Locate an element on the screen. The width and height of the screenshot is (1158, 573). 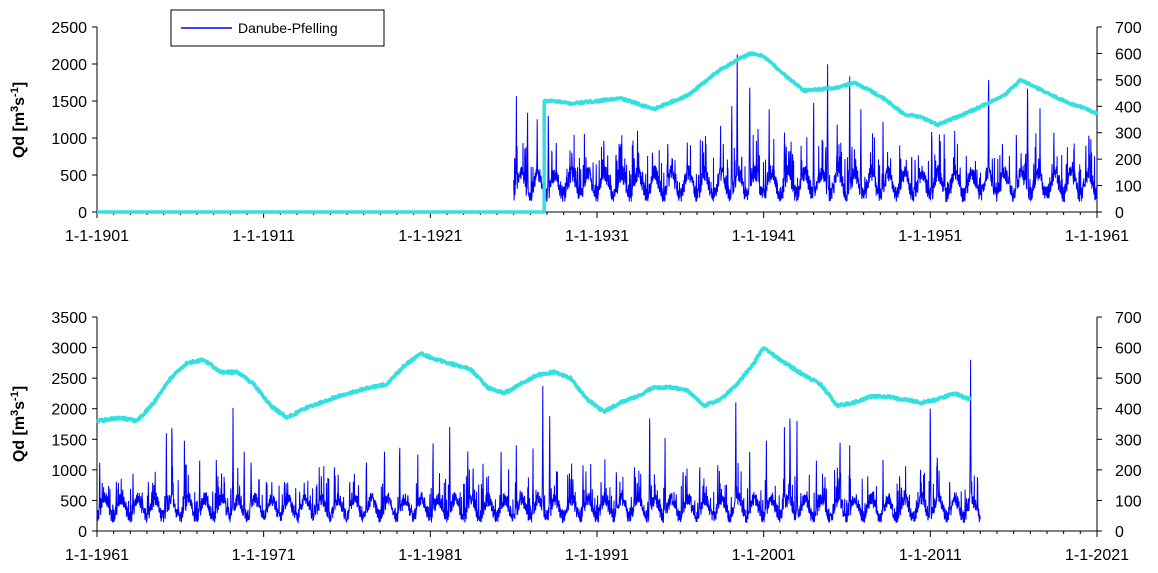
bottom-y2-tick-label: 0 is located at coordinates (1119, 532).